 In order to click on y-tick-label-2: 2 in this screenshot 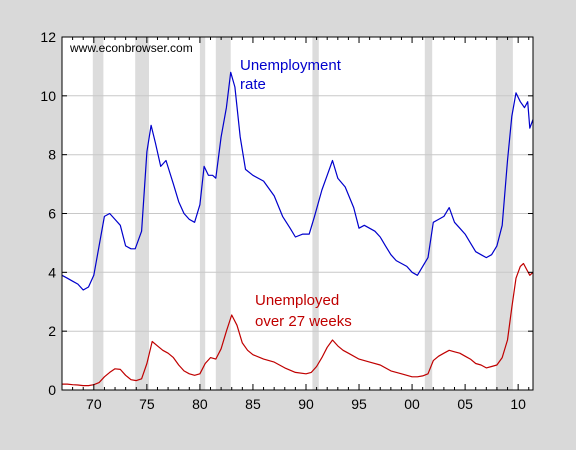, I will do `click(52, 331)`.